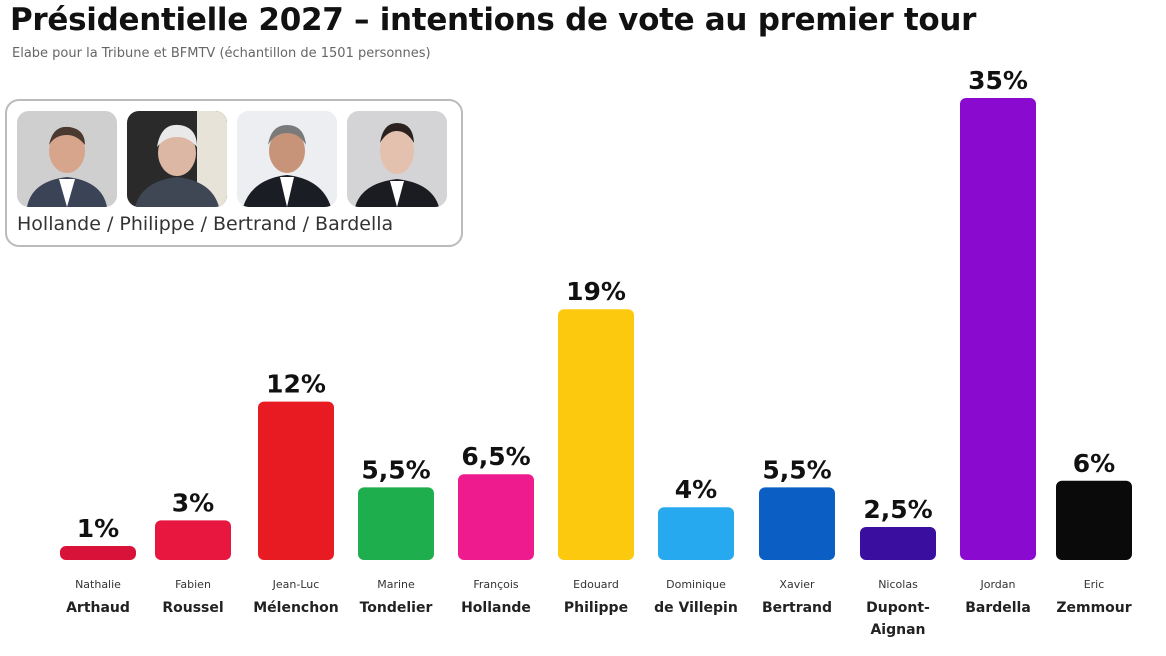 The height and width of the screenshot is (656, 1166). Describe the element at coordinates (1094, 463) in the screenshot. I see `value-label: 6%` at that location.